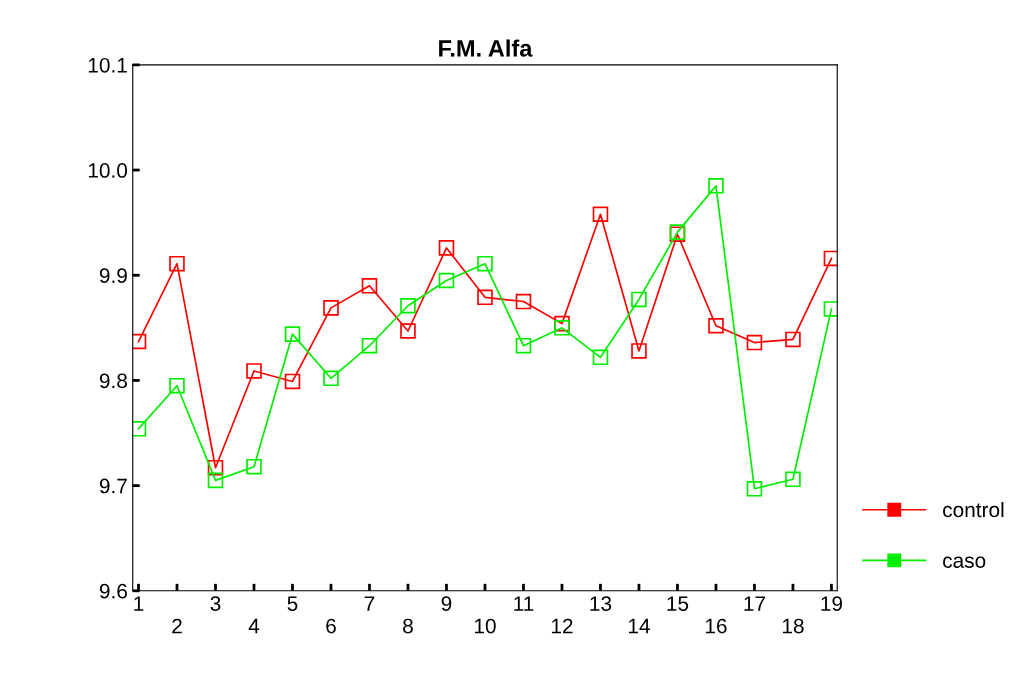  What do you see at coordinates (292, 603) in the screenshot?
I see `x-tick-label: 5` at bounding box center [292, 603].